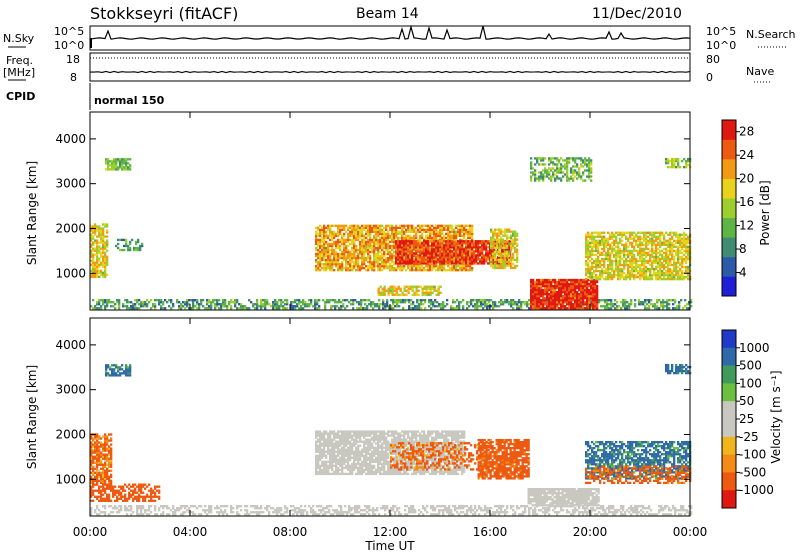  I want to click on freq-panel-frame, so click(390, 67).